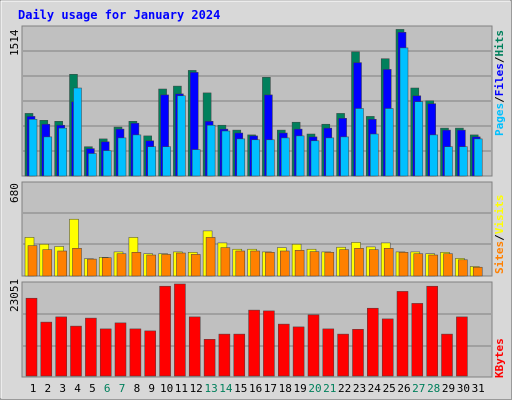 Image resolution: width=512 pixels, height=400 pixels. Describe the element at coordinates (122, 388) in the screenshot. I see `day-label: 7` at that location.